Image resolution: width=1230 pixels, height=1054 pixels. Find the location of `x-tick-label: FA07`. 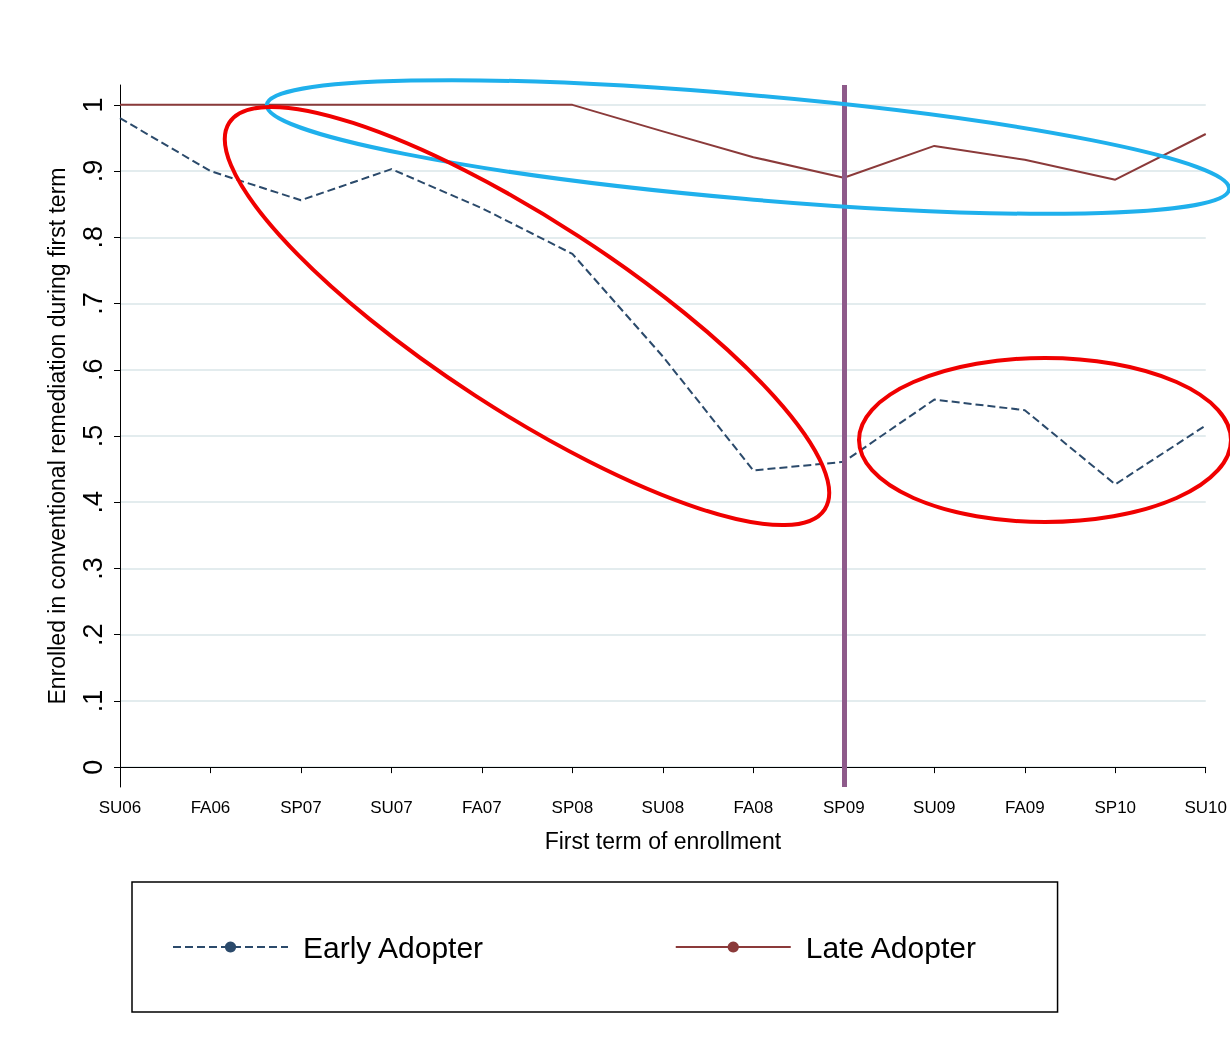

x-tick-label: FA07 is located at coordinates (482, 807).